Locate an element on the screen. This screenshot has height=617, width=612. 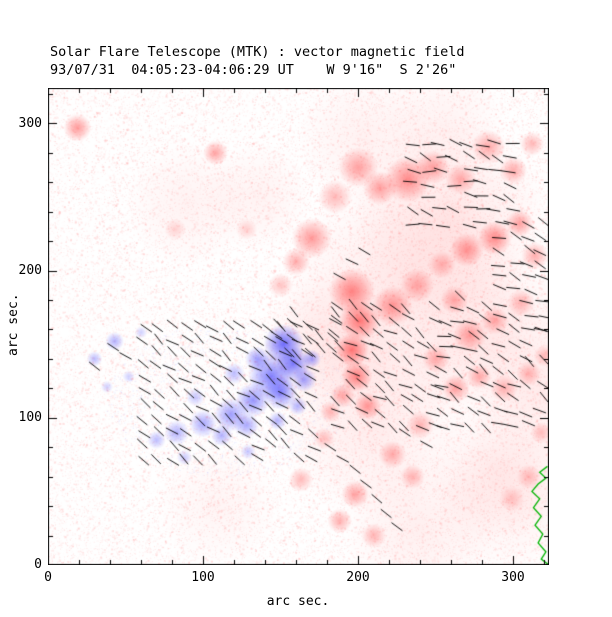
y-tick-label: 200 is located at coordinates (30, 270).